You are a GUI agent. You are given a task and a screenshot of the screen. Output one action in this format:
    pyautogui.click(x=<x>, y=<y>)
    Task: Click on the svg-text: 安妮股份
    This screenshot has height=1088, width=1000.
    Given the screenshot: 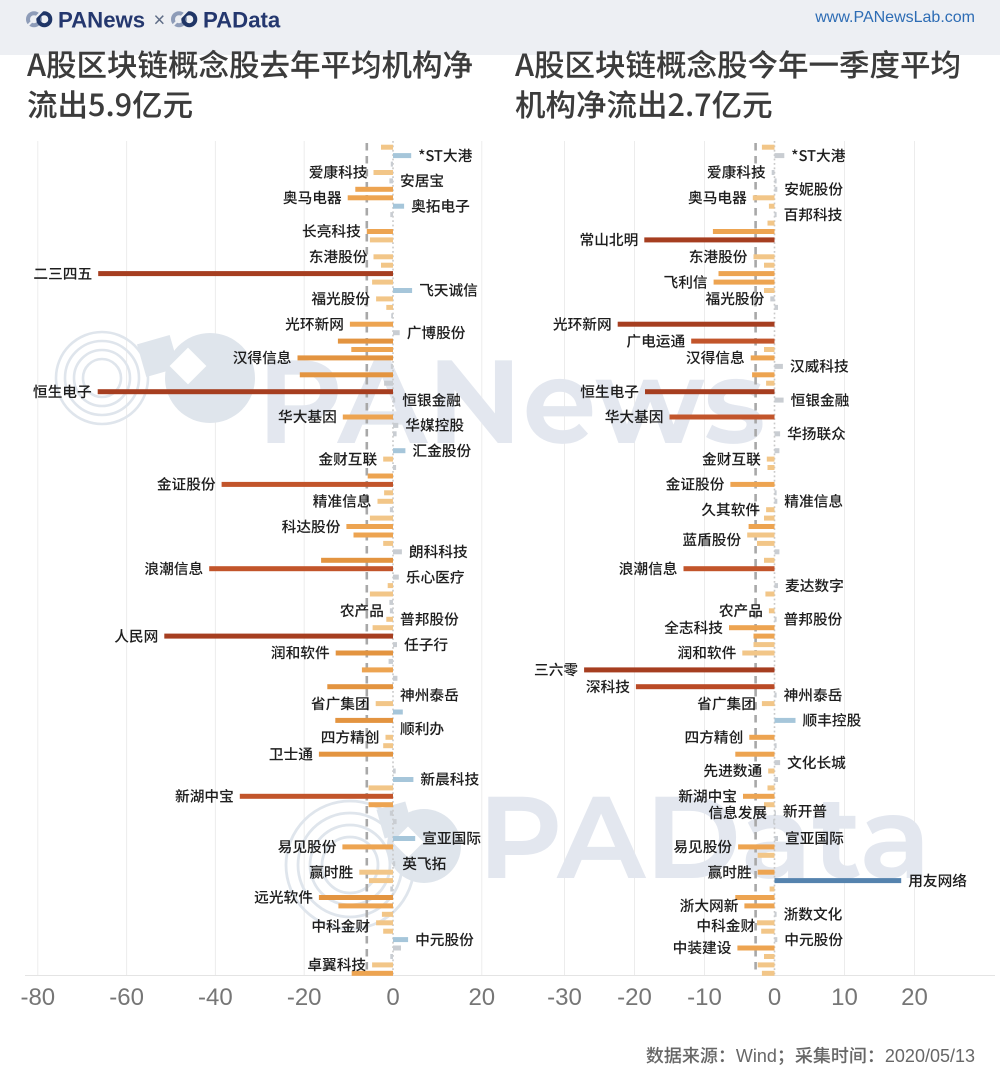 What is the action you would take?
    pyautogui.click(x=813, y=189)
    